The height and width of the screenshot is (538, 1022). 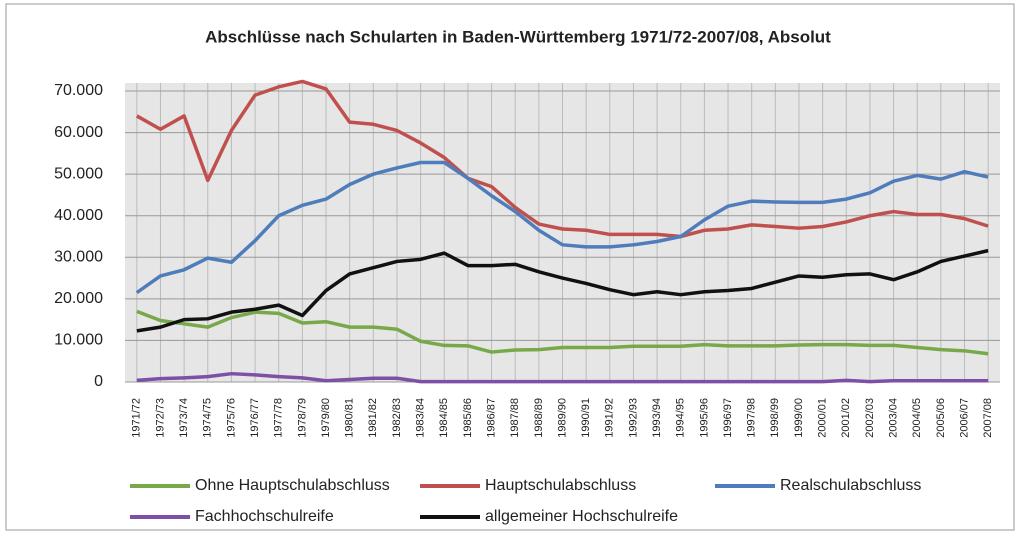 What do you see at coordinates (562, 418) in the screenshot?
I see `x-tick-label: 1989/90` at bounding box center [562, 418].